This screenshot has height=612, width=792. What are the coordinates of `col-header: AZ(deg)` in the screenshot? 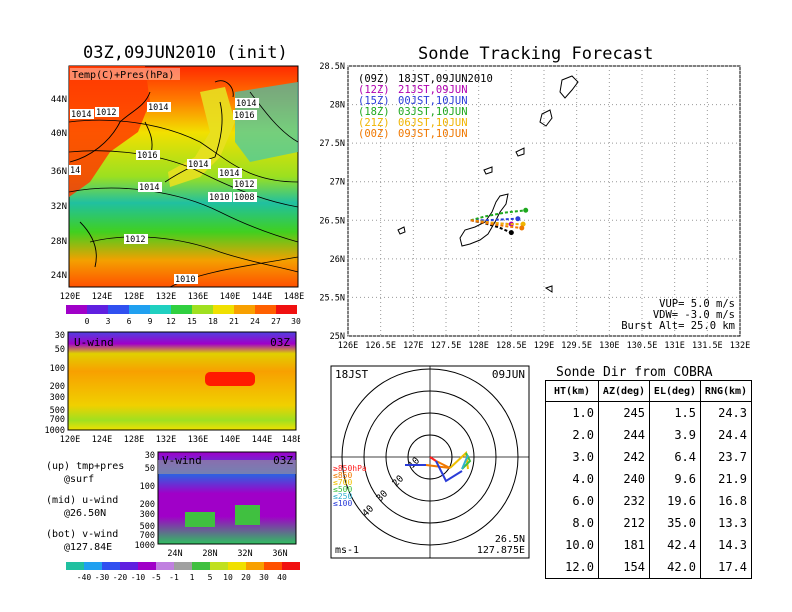 It's located at (624, 391).